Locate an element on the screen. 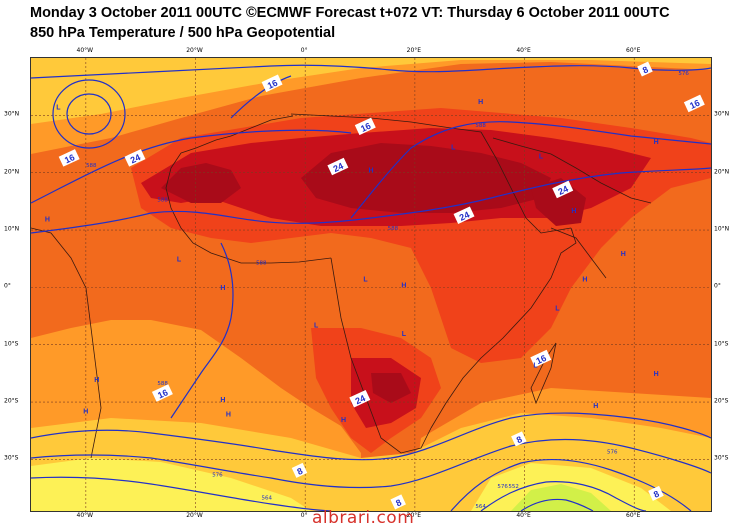 The width and height of the screenshot is (739, 528). t8-north is located at coordinates (371, 91).